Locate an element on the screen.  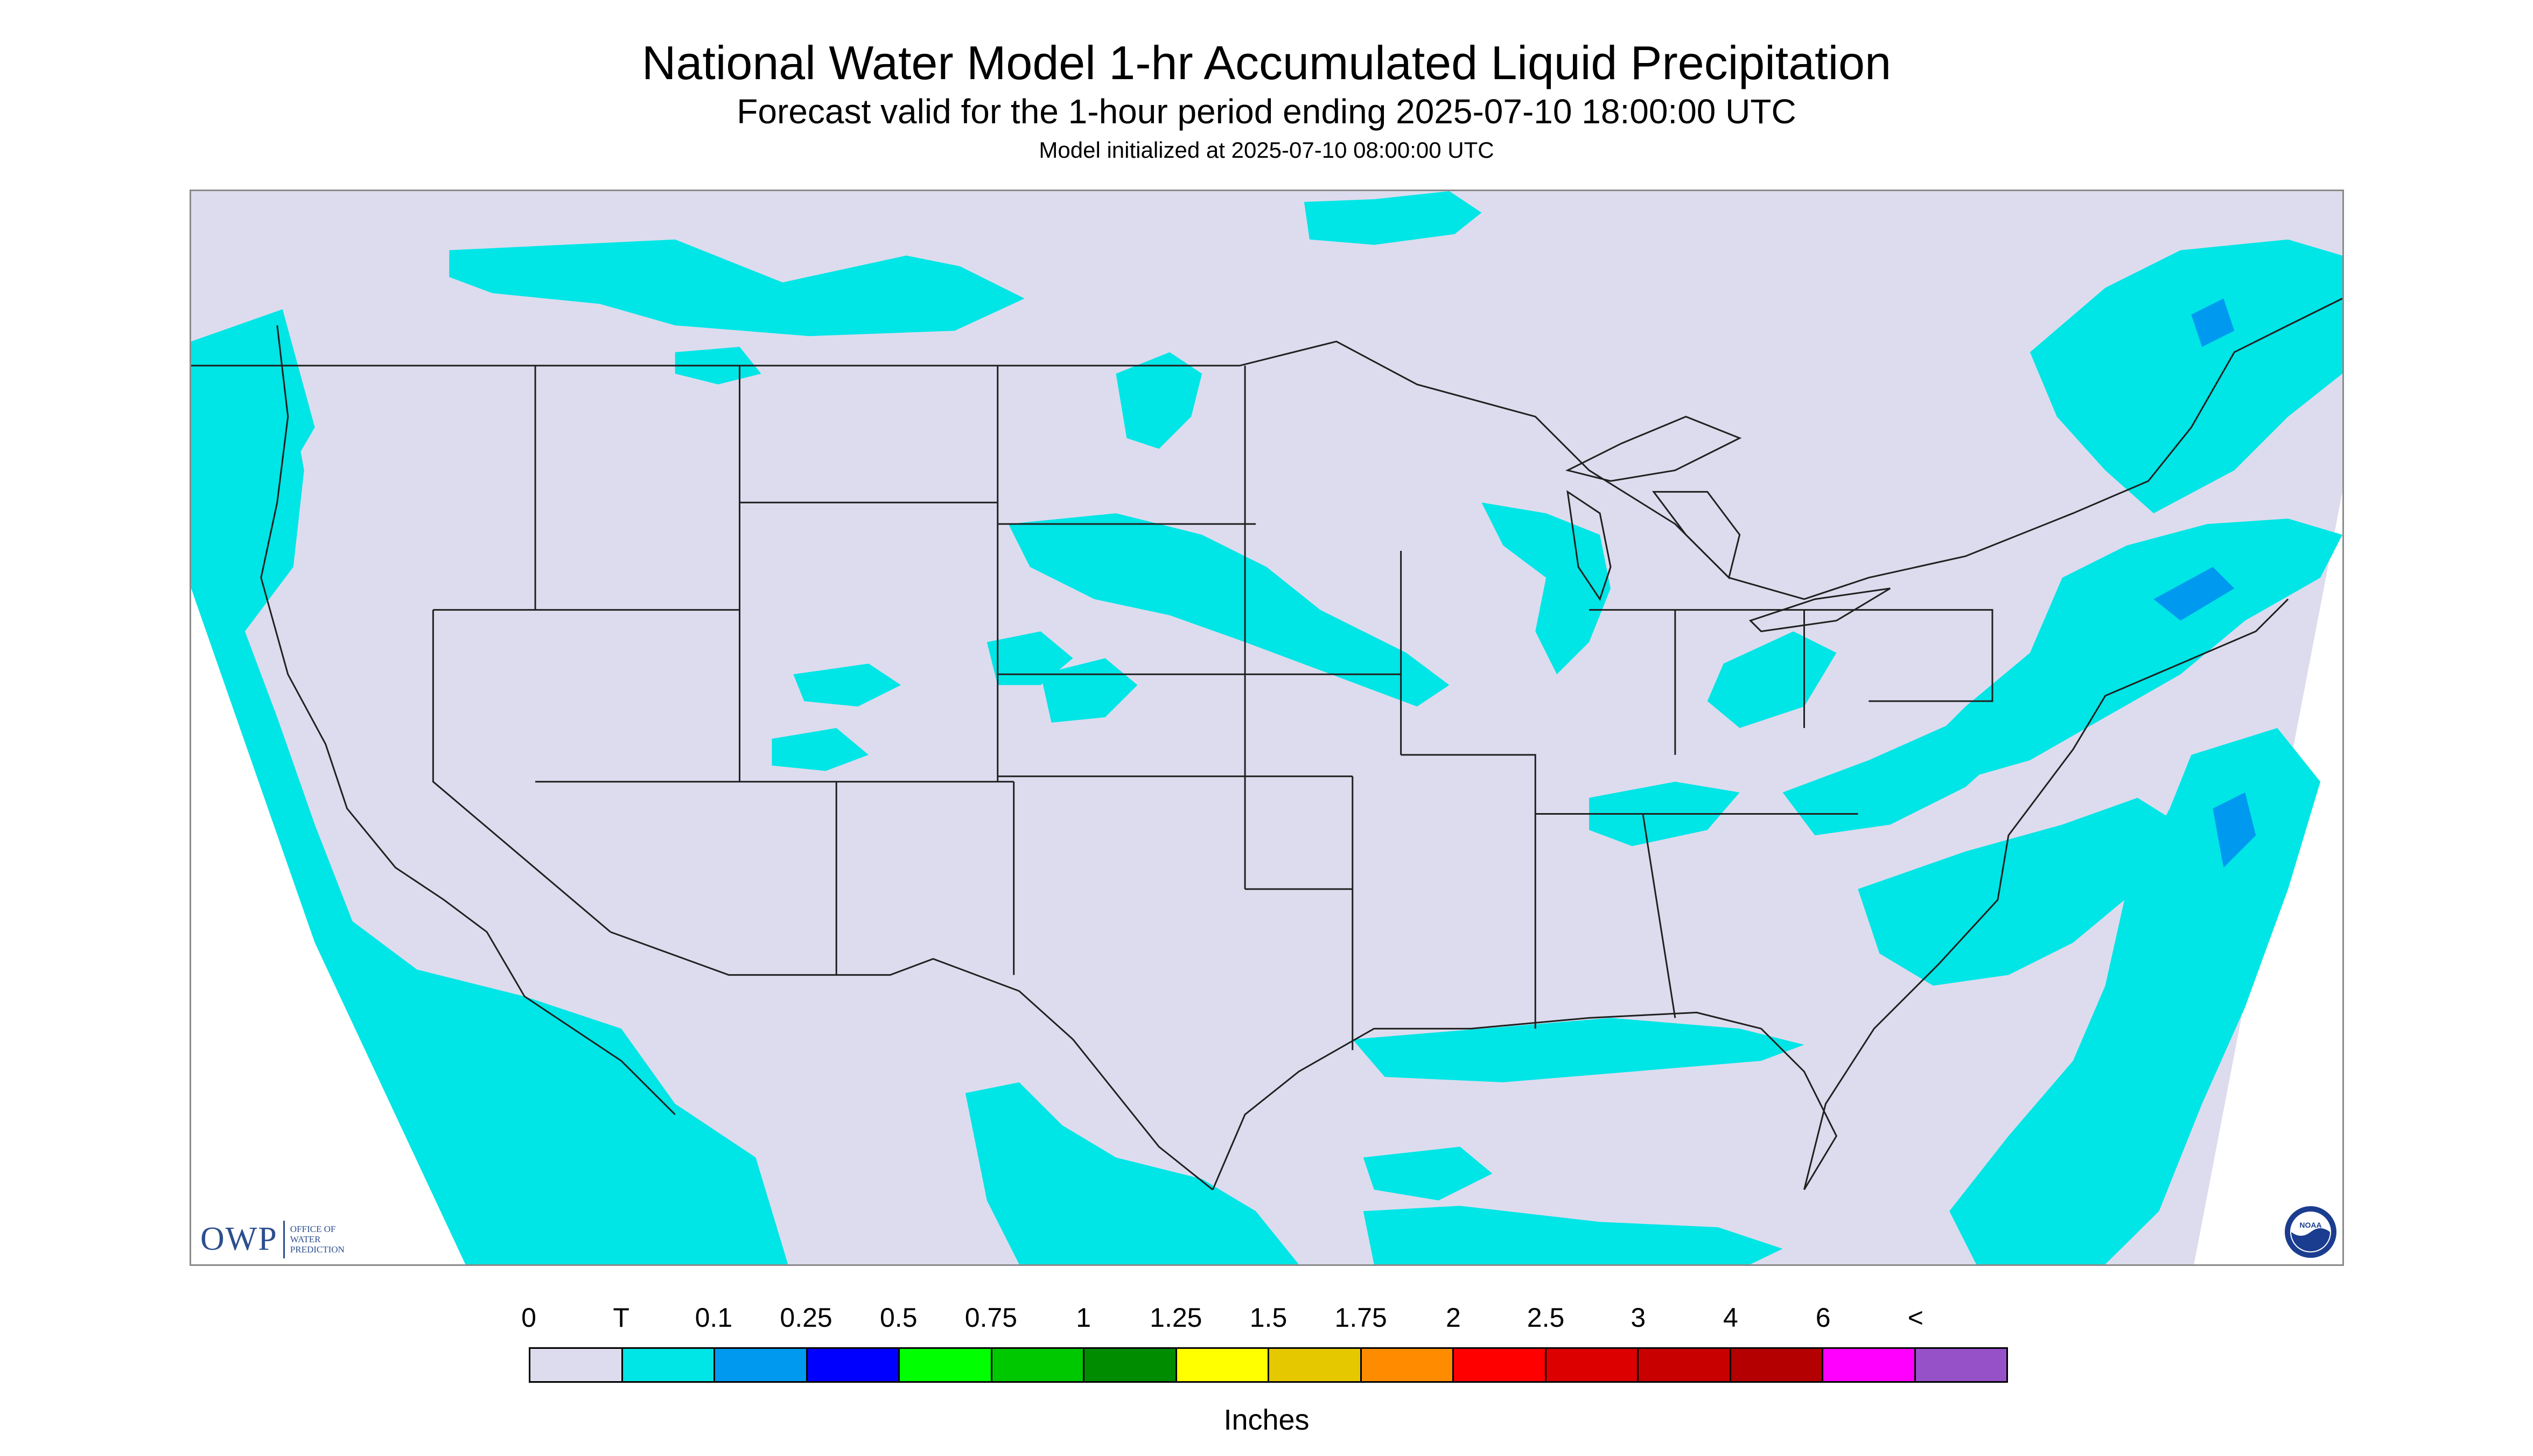
legend-tick-label: 0.75 is located at coordinates (991, 1318).